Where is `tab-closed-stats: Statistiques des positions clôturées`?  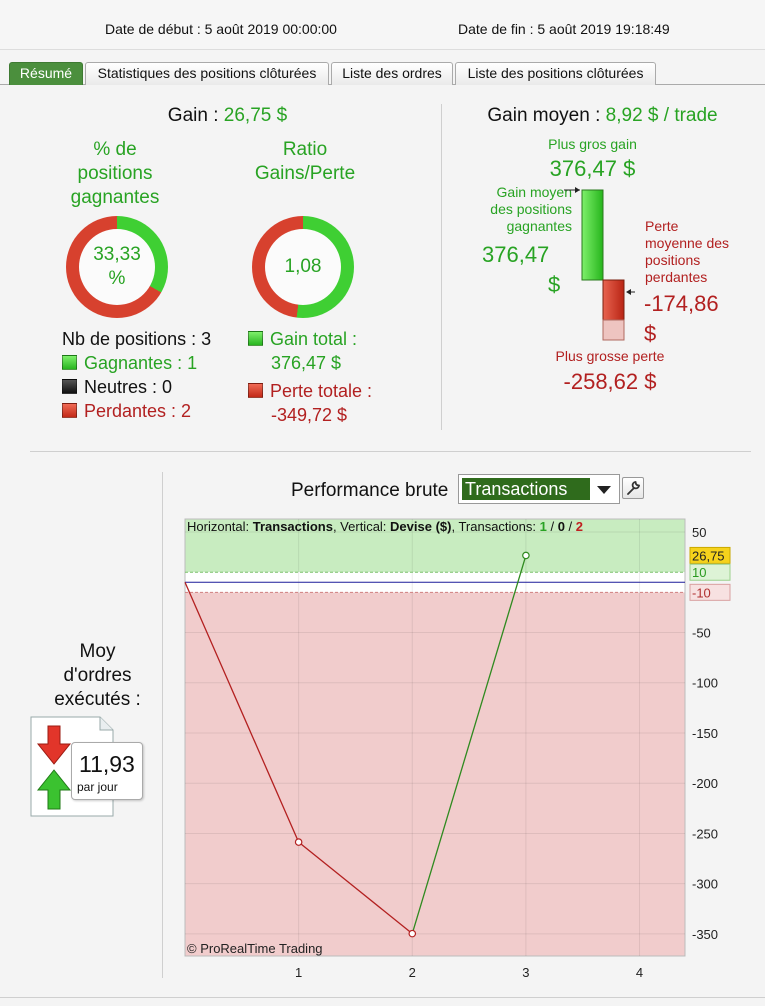 tab-closed-stats: Statistiques des positions clôturées is located at coordinates (207, 73).